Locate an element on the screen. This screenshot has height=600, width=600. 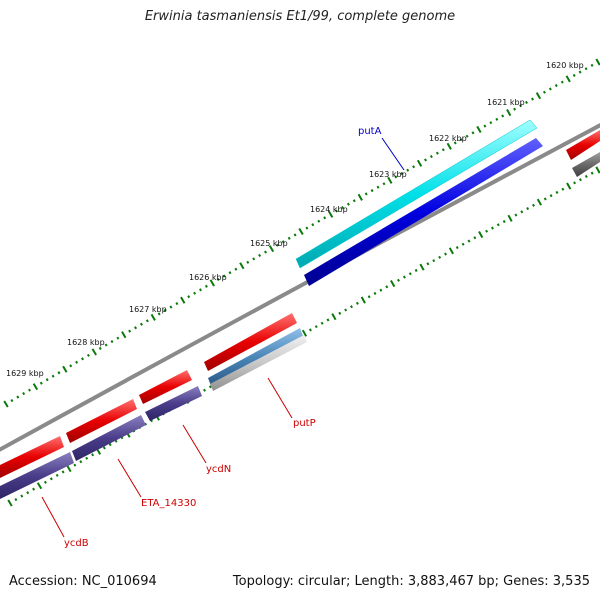
gene-ycdN is located at coordinates (173, 403).